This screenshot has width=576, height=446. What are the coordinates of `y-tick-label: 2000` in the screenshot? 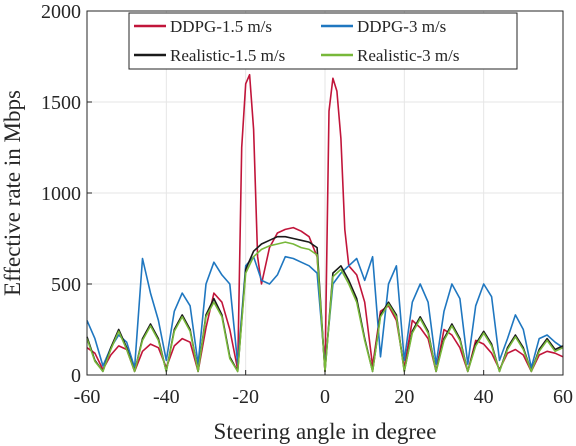 It's located at (61, 12).